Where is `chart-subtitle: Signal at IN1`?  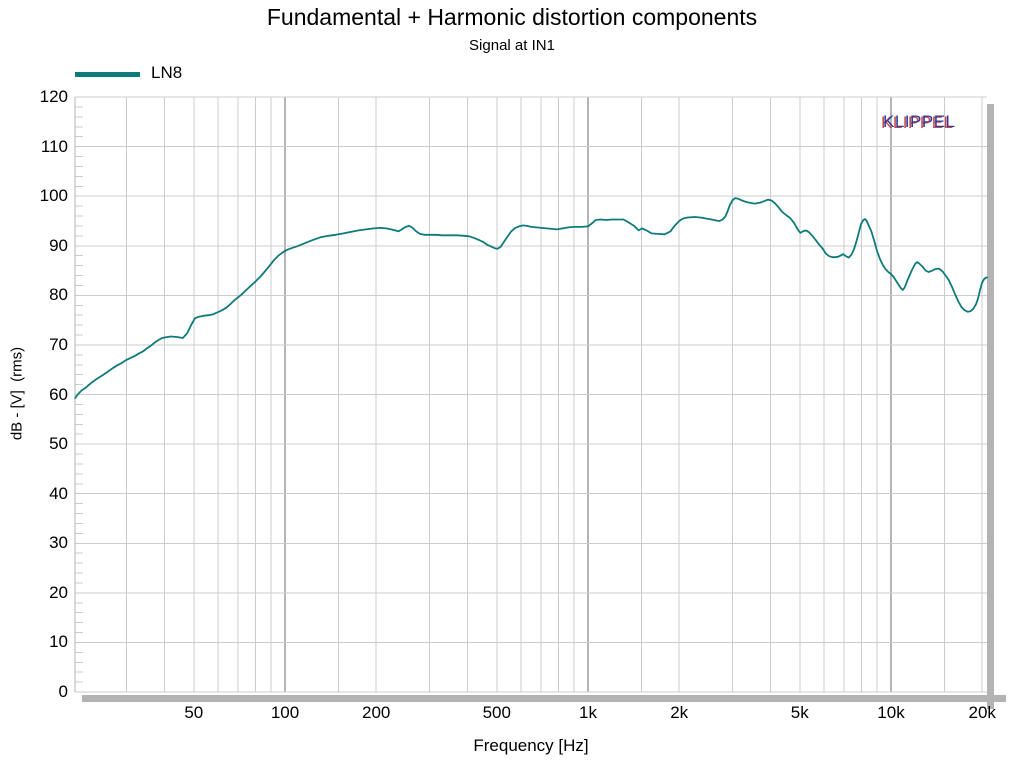 chart-subtitle: Signal at IN1 is located at coordinates (512, 45).